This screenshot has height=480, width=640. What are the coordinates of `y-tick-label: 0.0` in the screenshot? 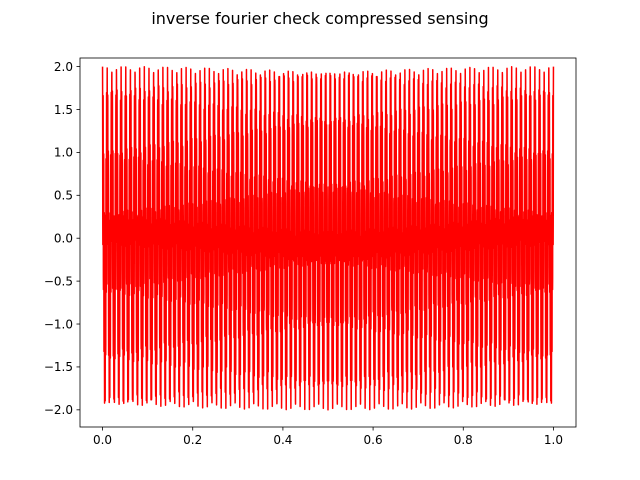 It's located at (63, 239).